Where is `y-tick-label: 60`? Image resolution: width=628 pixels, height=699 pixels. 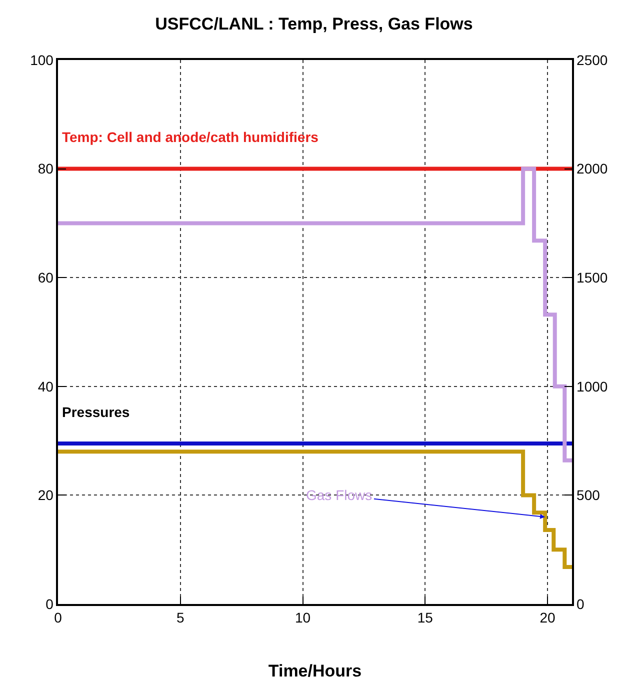 y-tick-label: 60 is located at coordinates (46, 278).